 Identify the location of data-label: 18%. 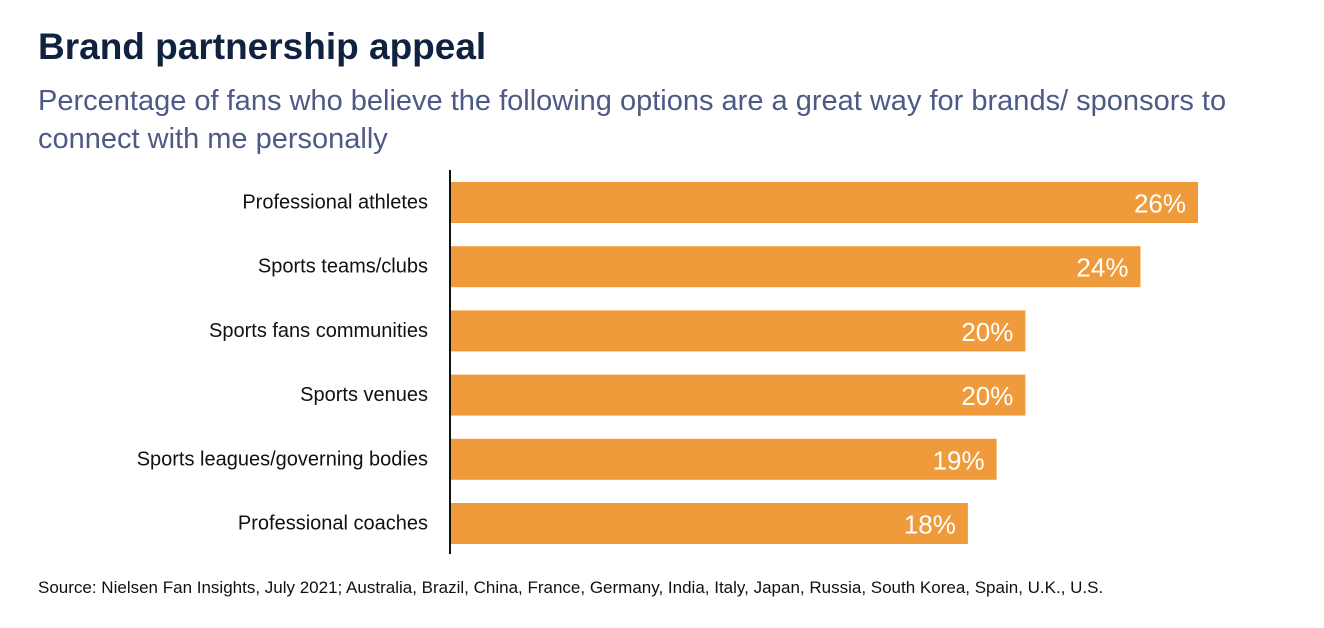
(930, 525).